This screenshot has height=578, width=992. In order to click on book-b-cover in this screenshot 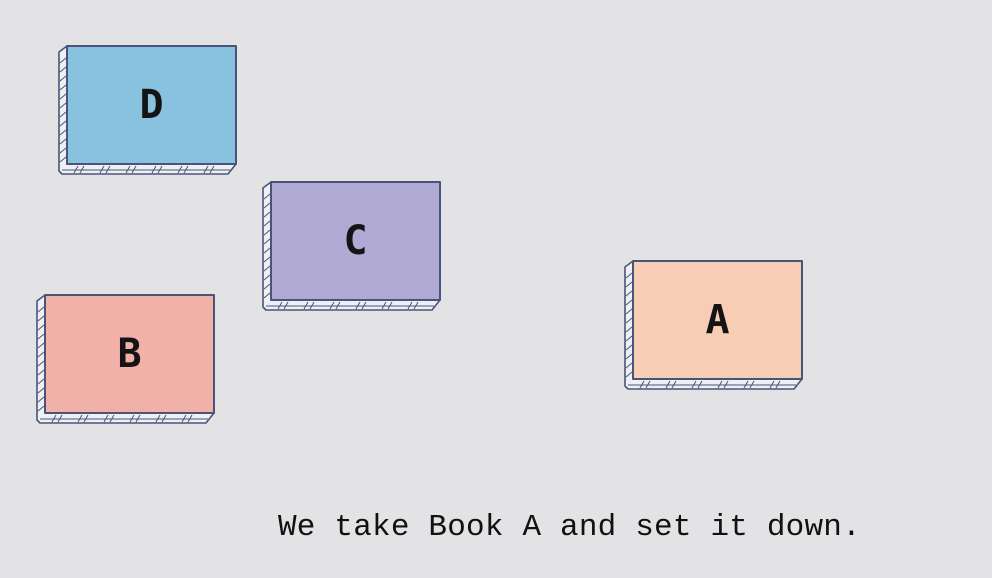, I will do `click(129, 354)`.